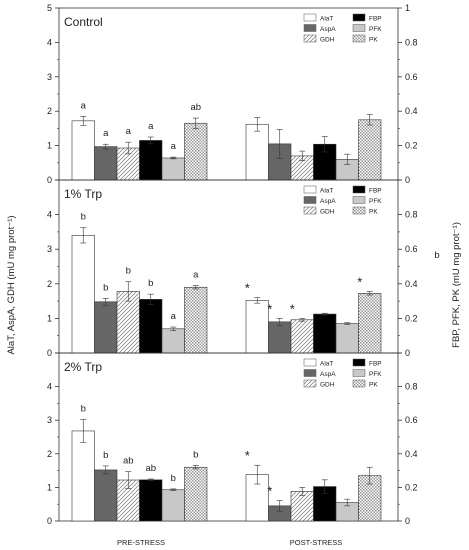 The width and height of the screenshot is (469, 550). Describe the element at coordinates (375, 363) in the screenshot. I see `legend-label: FBP` at that location.